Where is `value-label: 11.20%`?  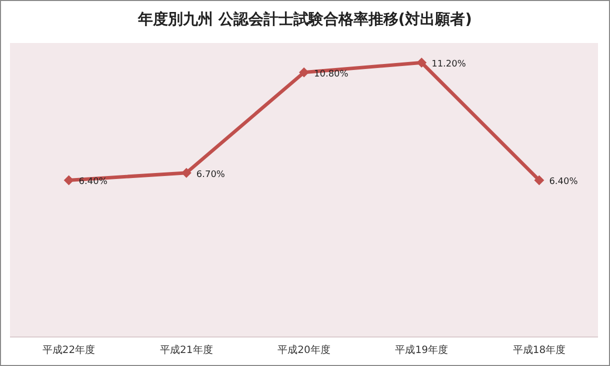 value-label: 11.20% is located at coordinates (449, 65).